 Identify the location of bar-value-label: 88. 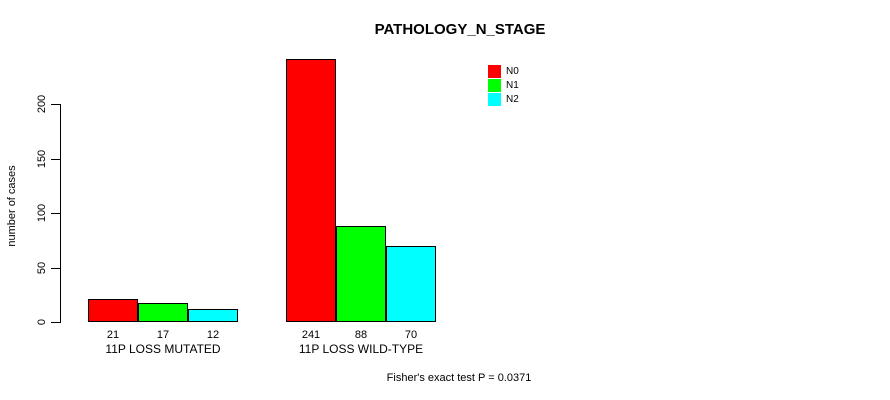
(361, 335).